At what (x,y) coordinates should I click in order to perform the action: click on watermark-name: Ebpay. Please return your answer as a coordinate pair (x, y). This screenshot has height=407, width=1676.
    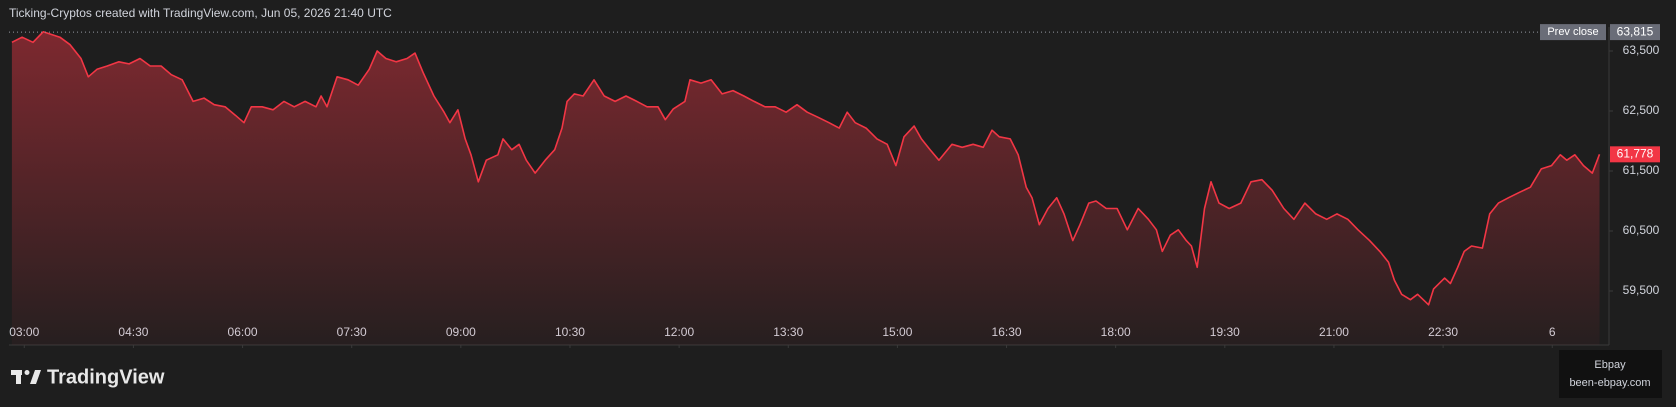
    Looking at the image, I should click on (1610, 365).